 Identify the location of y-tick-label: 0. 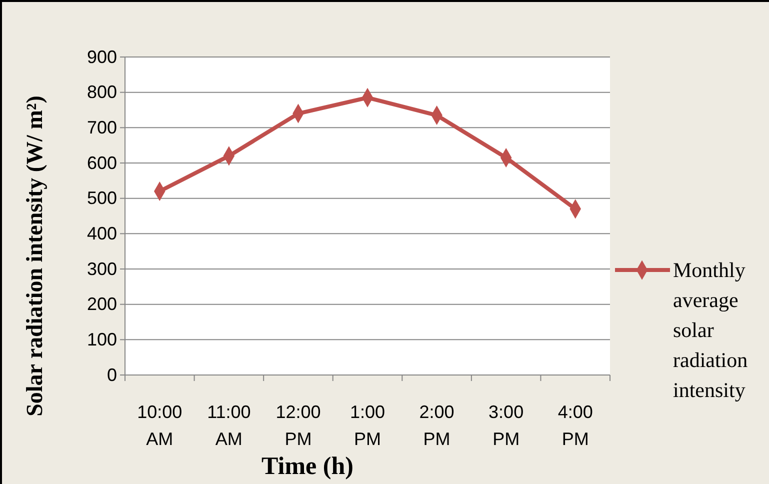
(111, 374).